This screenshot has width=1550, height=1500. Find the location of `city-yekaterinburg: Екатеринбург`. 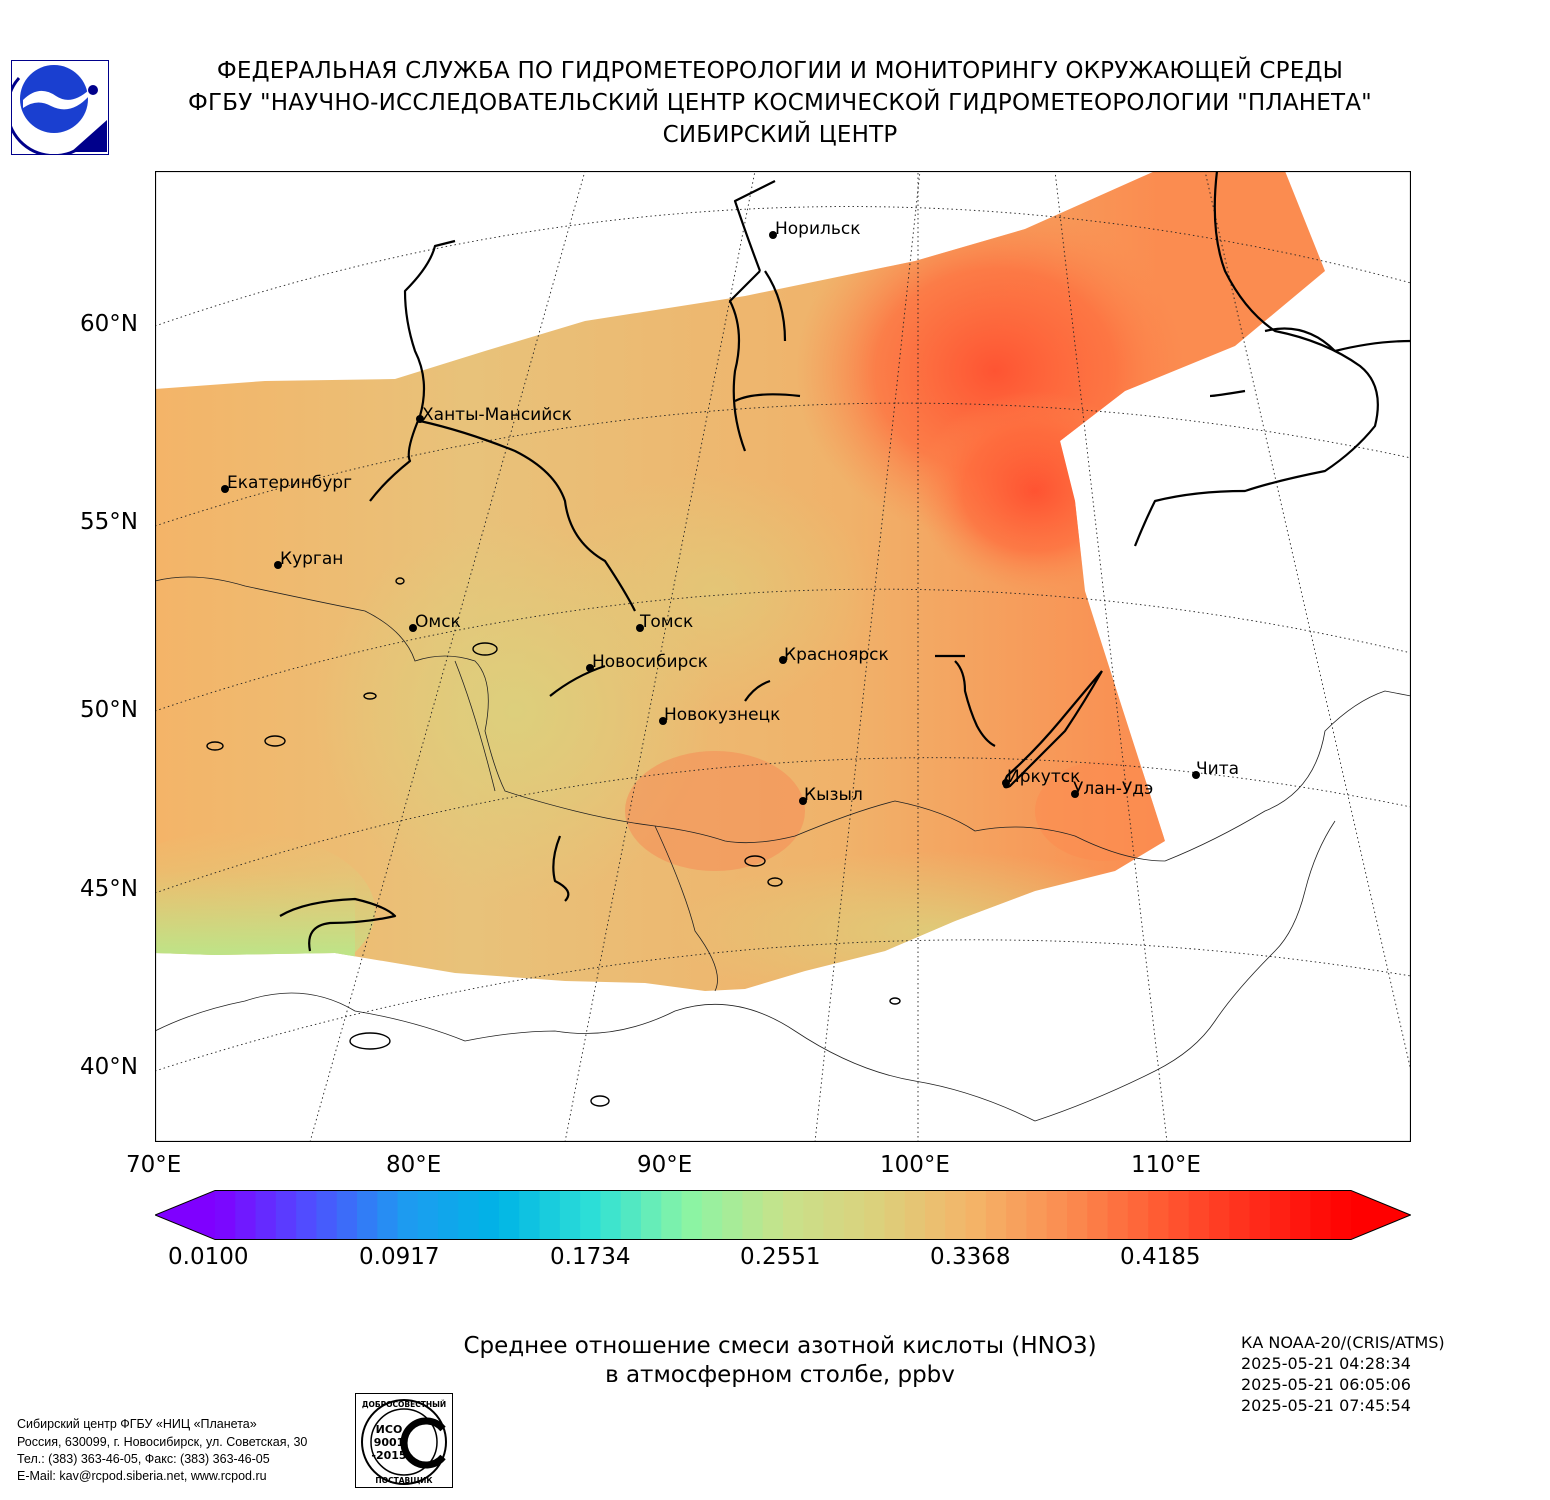

city-yekaterinburg: Екатеринбург is located at coordinates (286, 483).